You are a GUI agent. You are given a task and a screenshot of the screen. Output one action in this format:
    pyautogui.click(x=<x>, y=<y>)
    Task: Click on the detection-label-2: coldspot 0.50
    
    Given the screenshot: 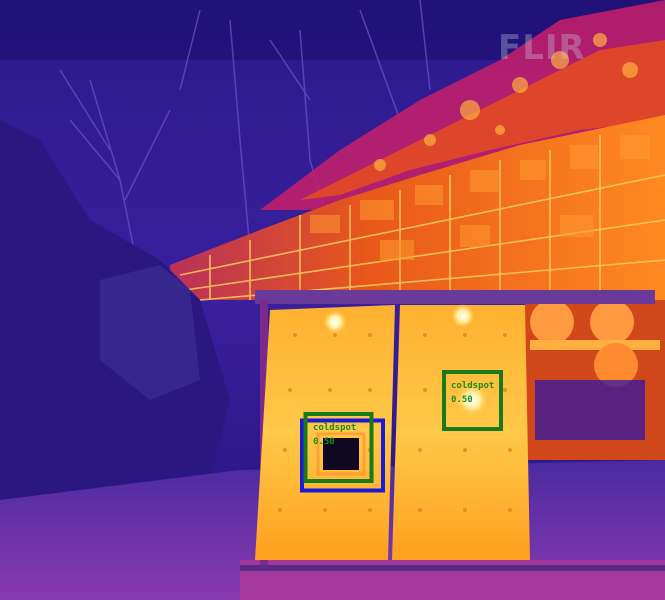 What is the action you would take?
    pyautogui.click(x=472, y=393)
    